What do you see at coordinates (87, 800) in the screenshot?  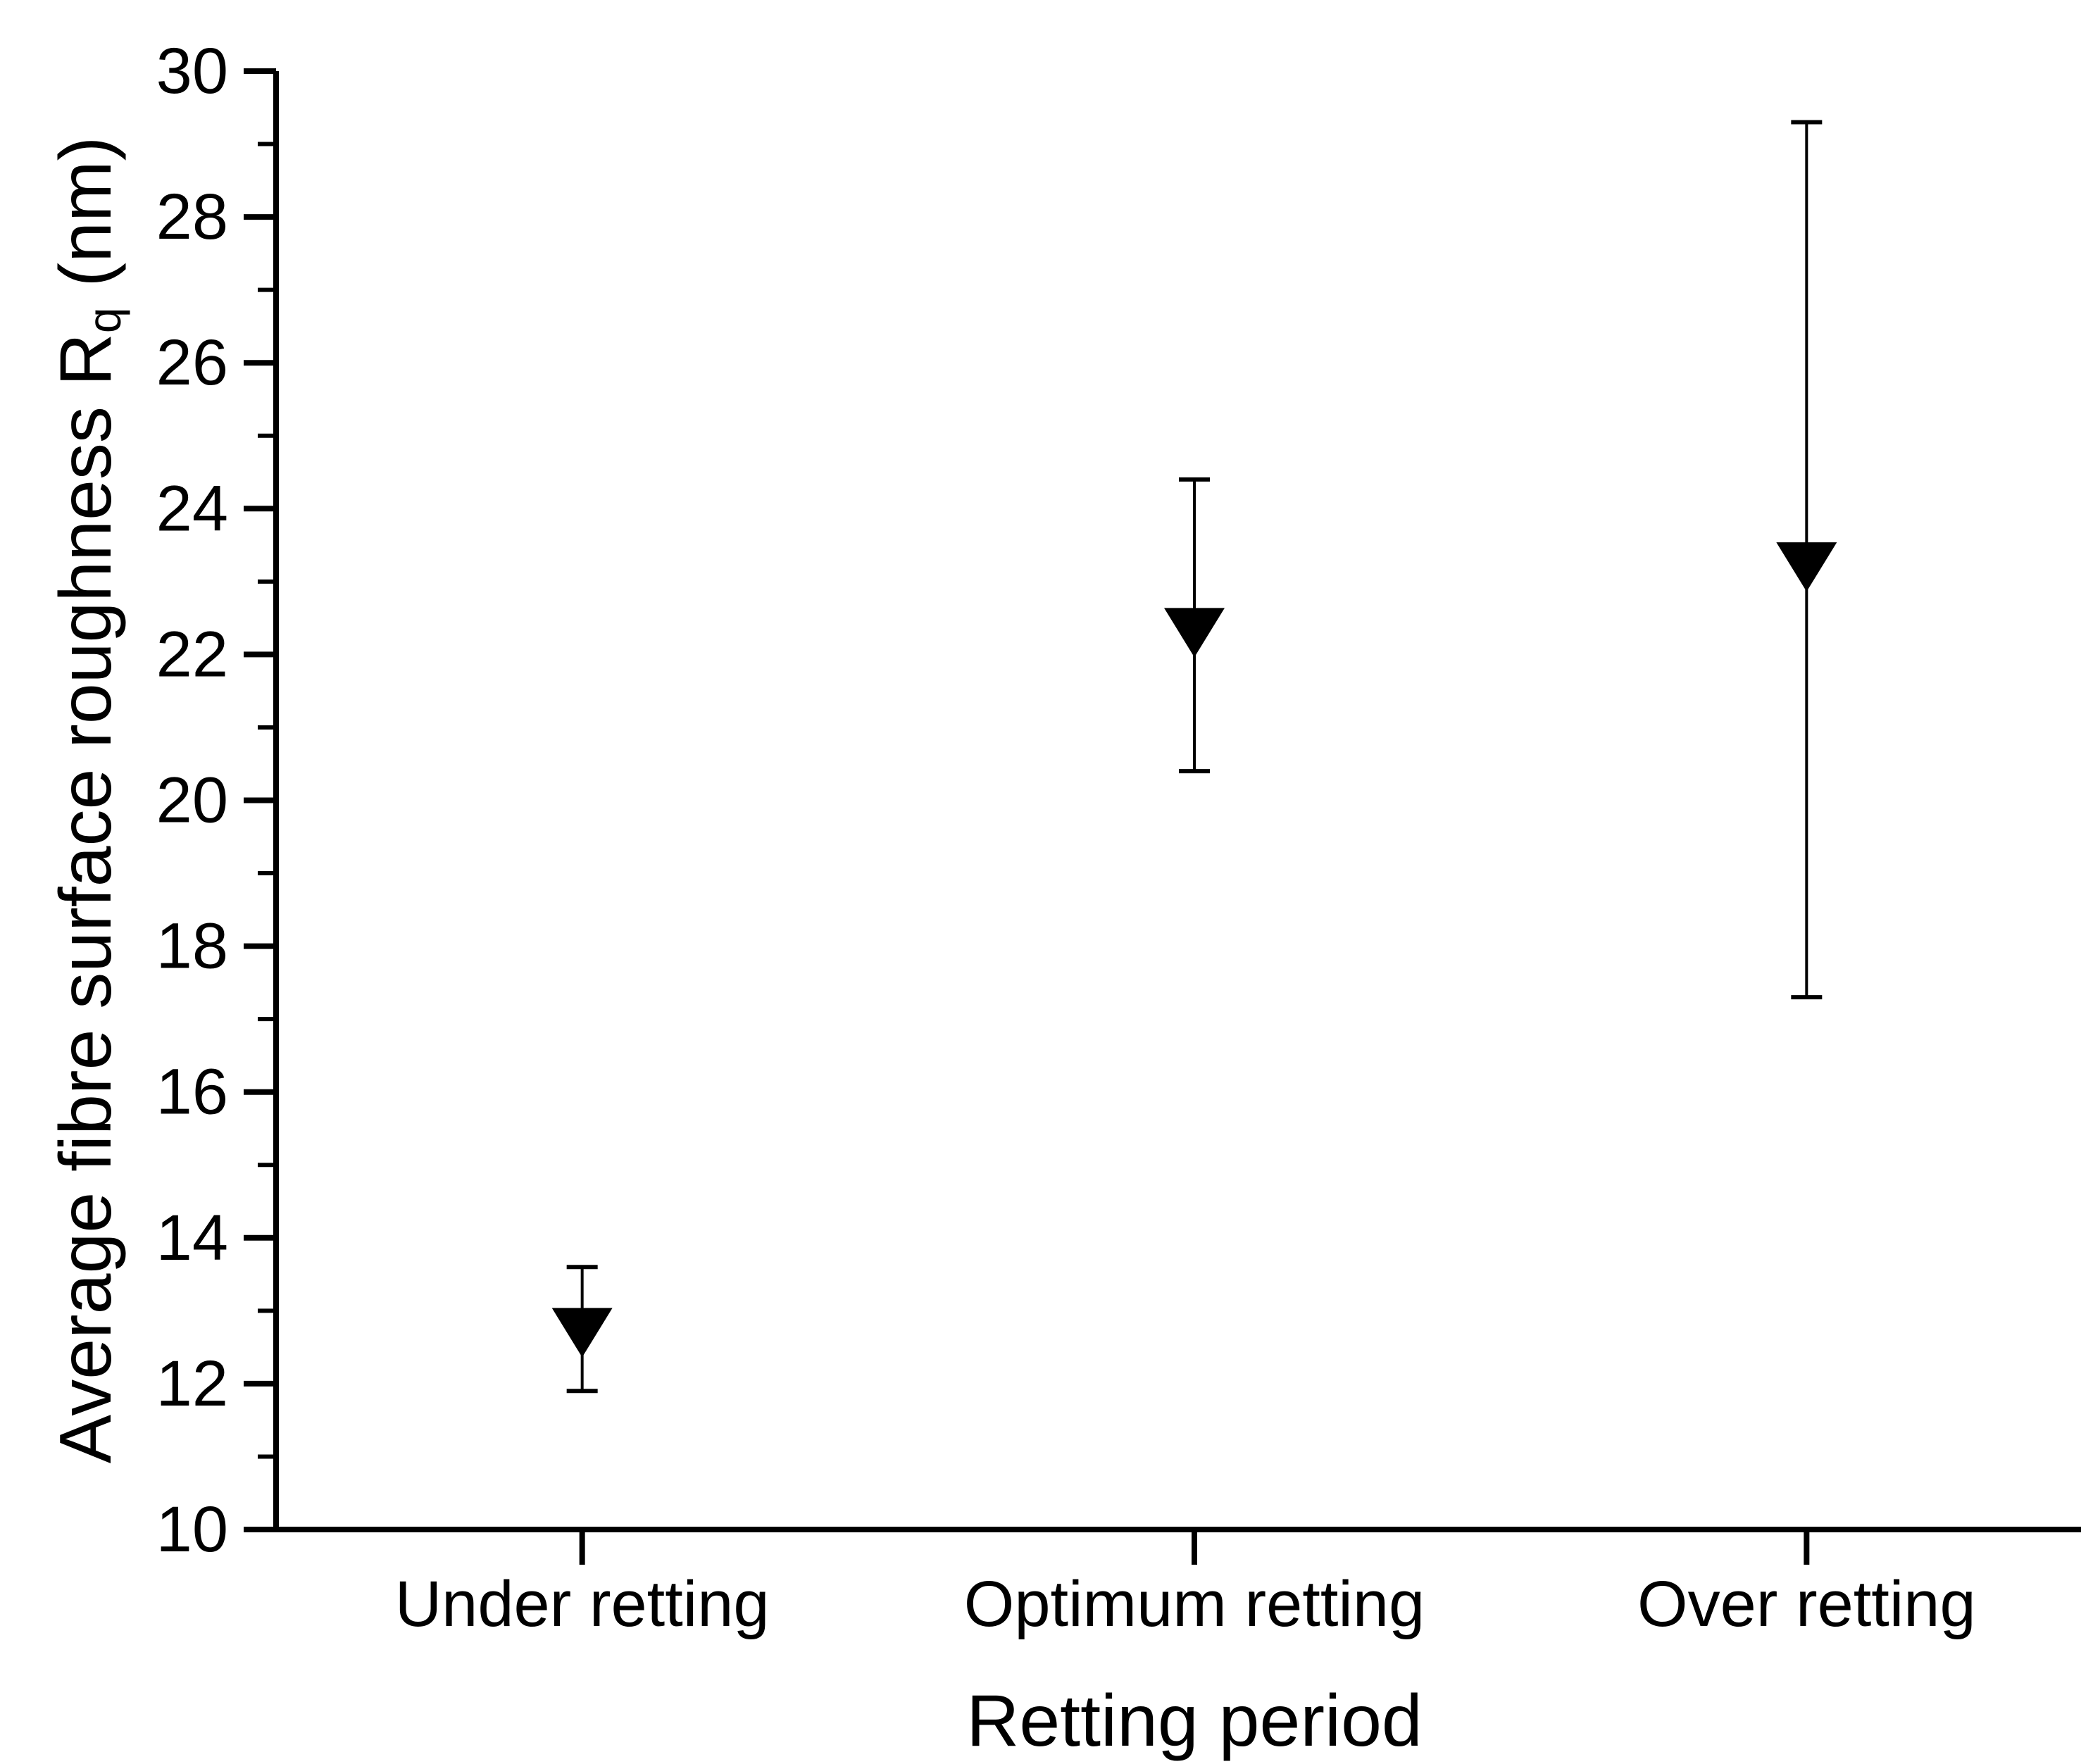 I see `y-axis-title: Average fibre surface roughness Rq (nm)` at bounding box center [87, 800].